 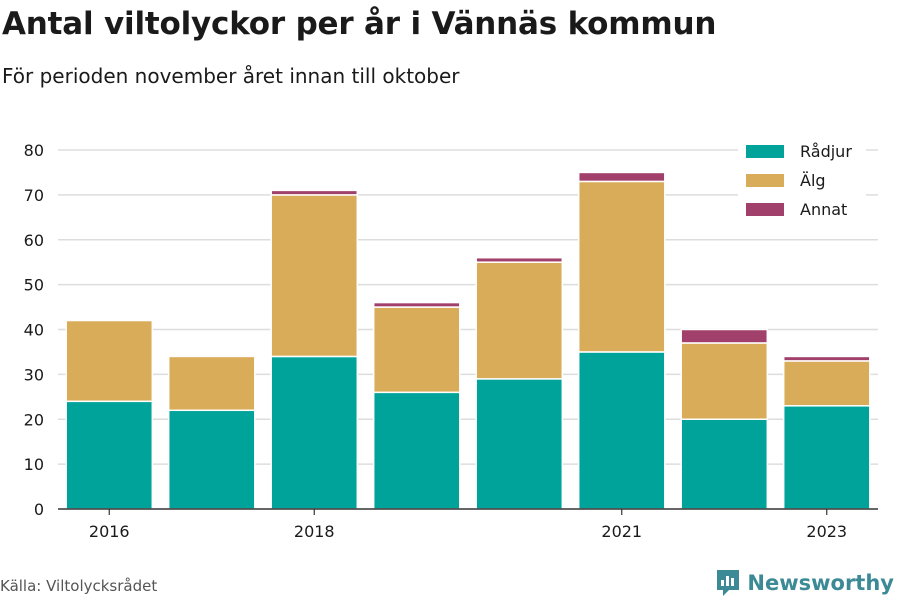 I want to click on legend: Rådjur Älg Annat, so click(x=802, y=181).